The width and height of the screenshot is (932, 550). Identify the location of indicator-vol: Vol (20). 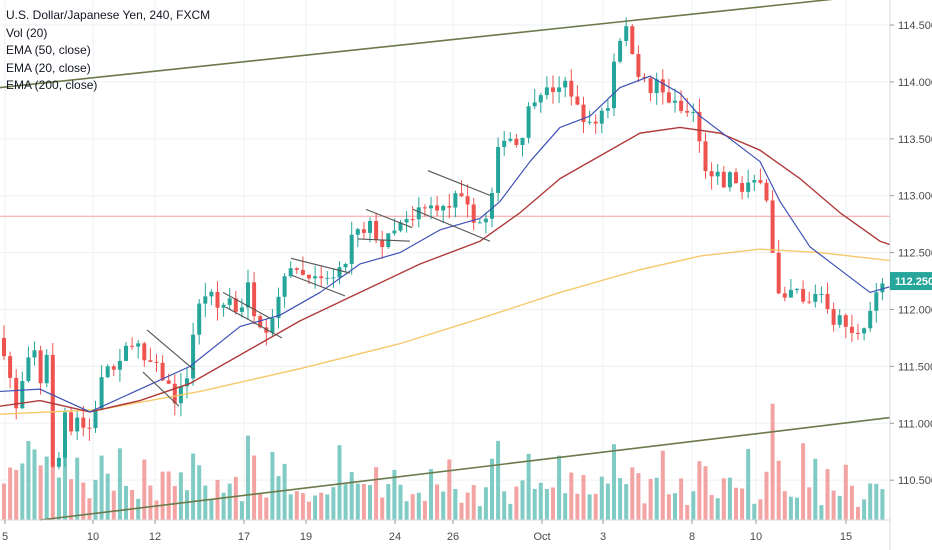
(27, 32).